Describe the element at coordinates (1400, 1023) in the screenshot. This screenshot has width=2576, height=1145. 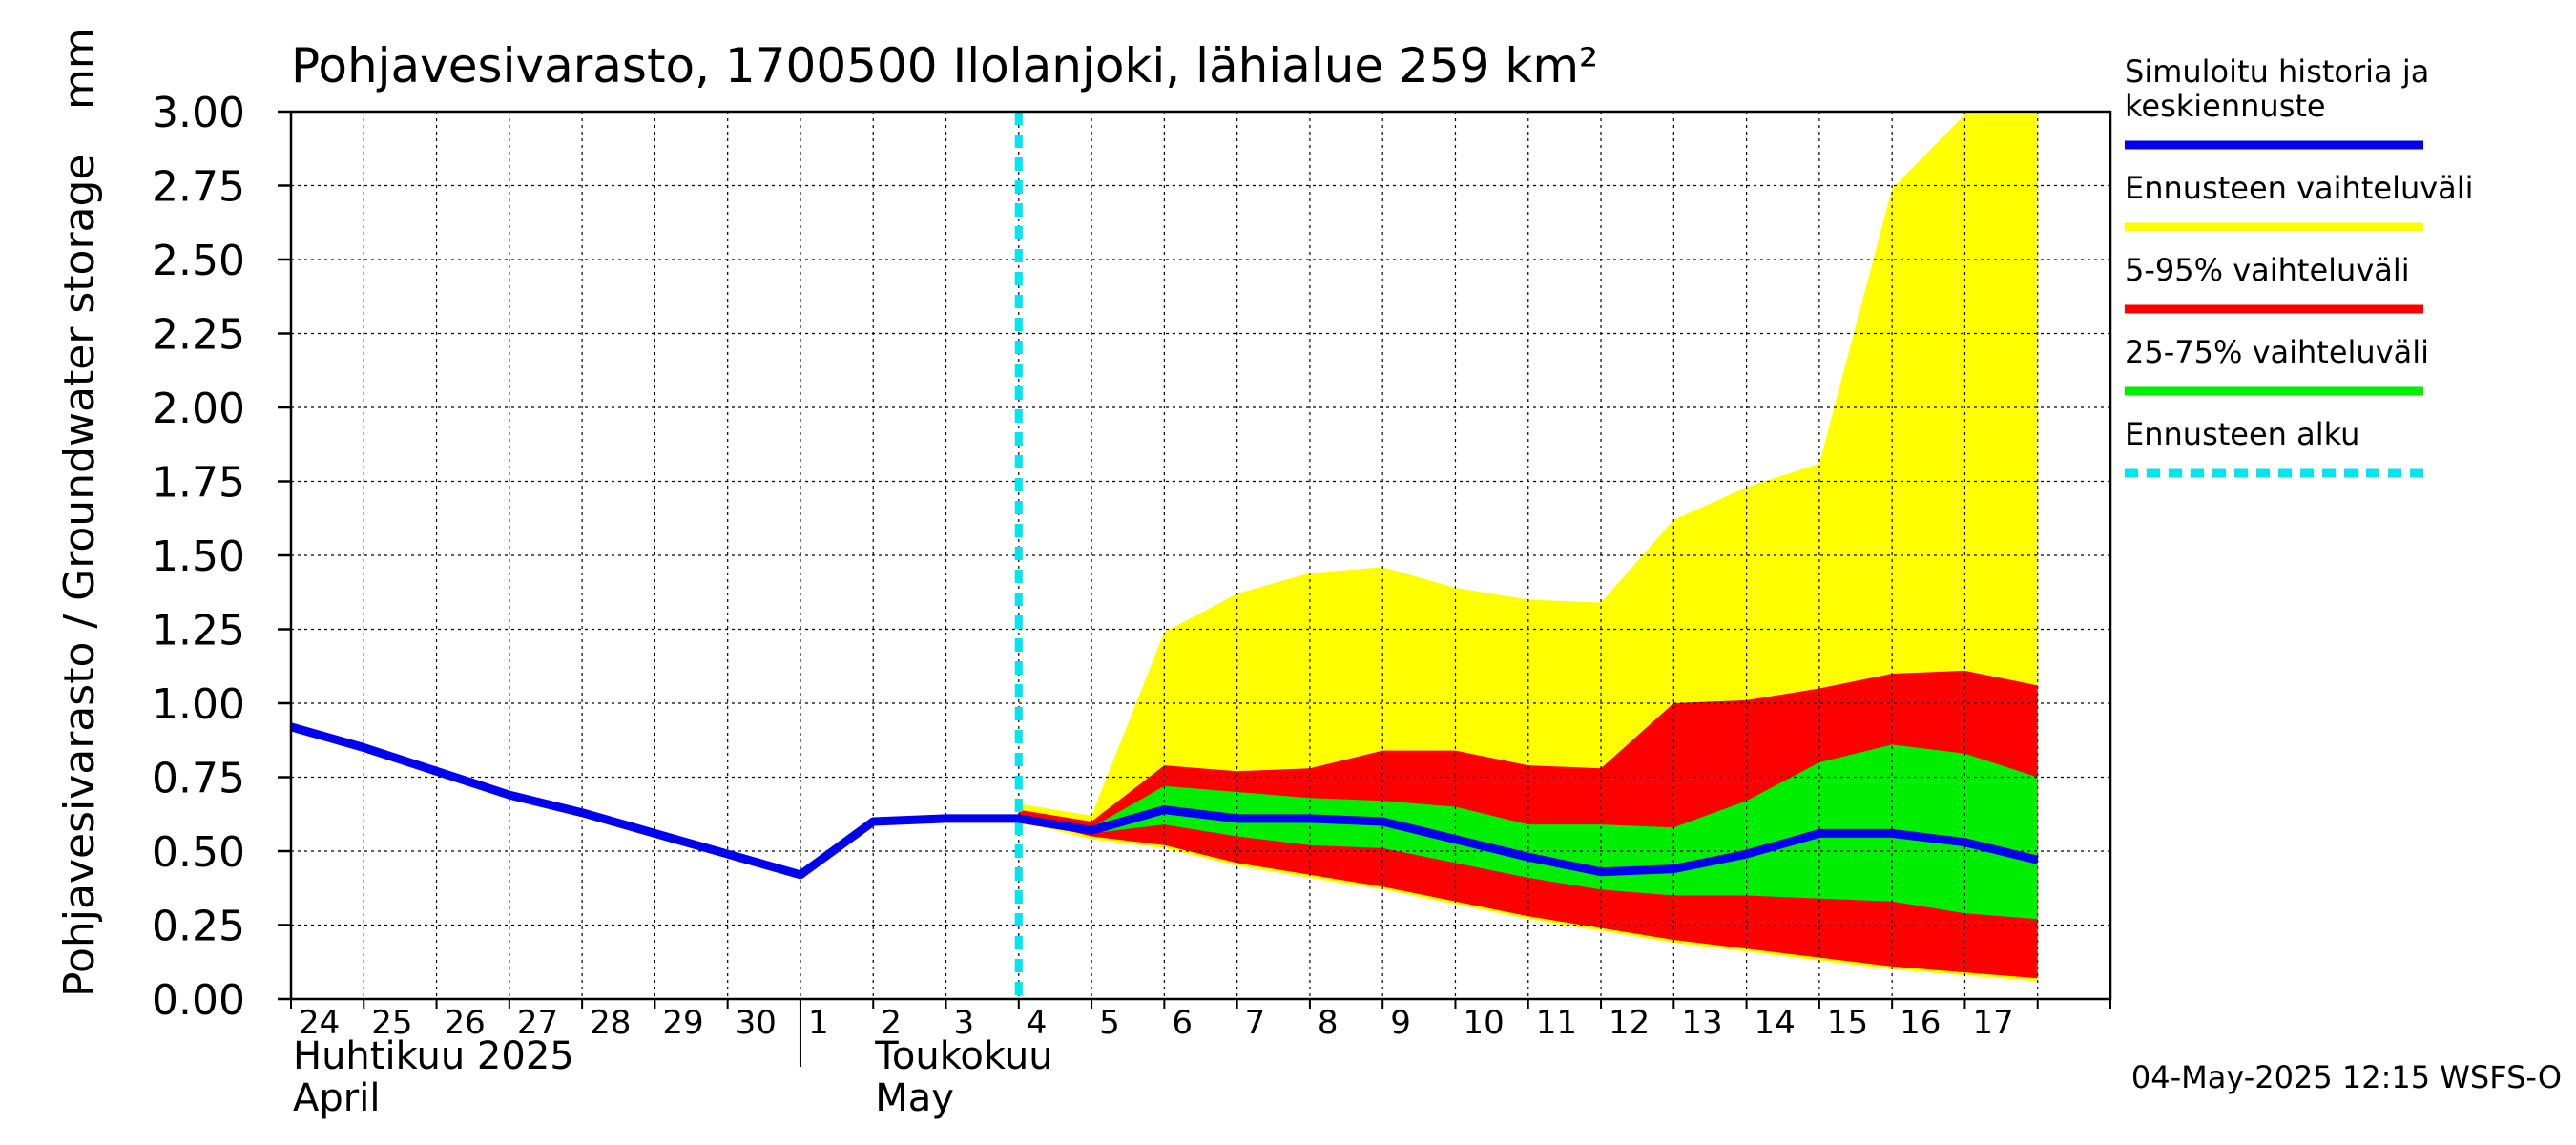
I see `x-tick-label: 9` at that location.